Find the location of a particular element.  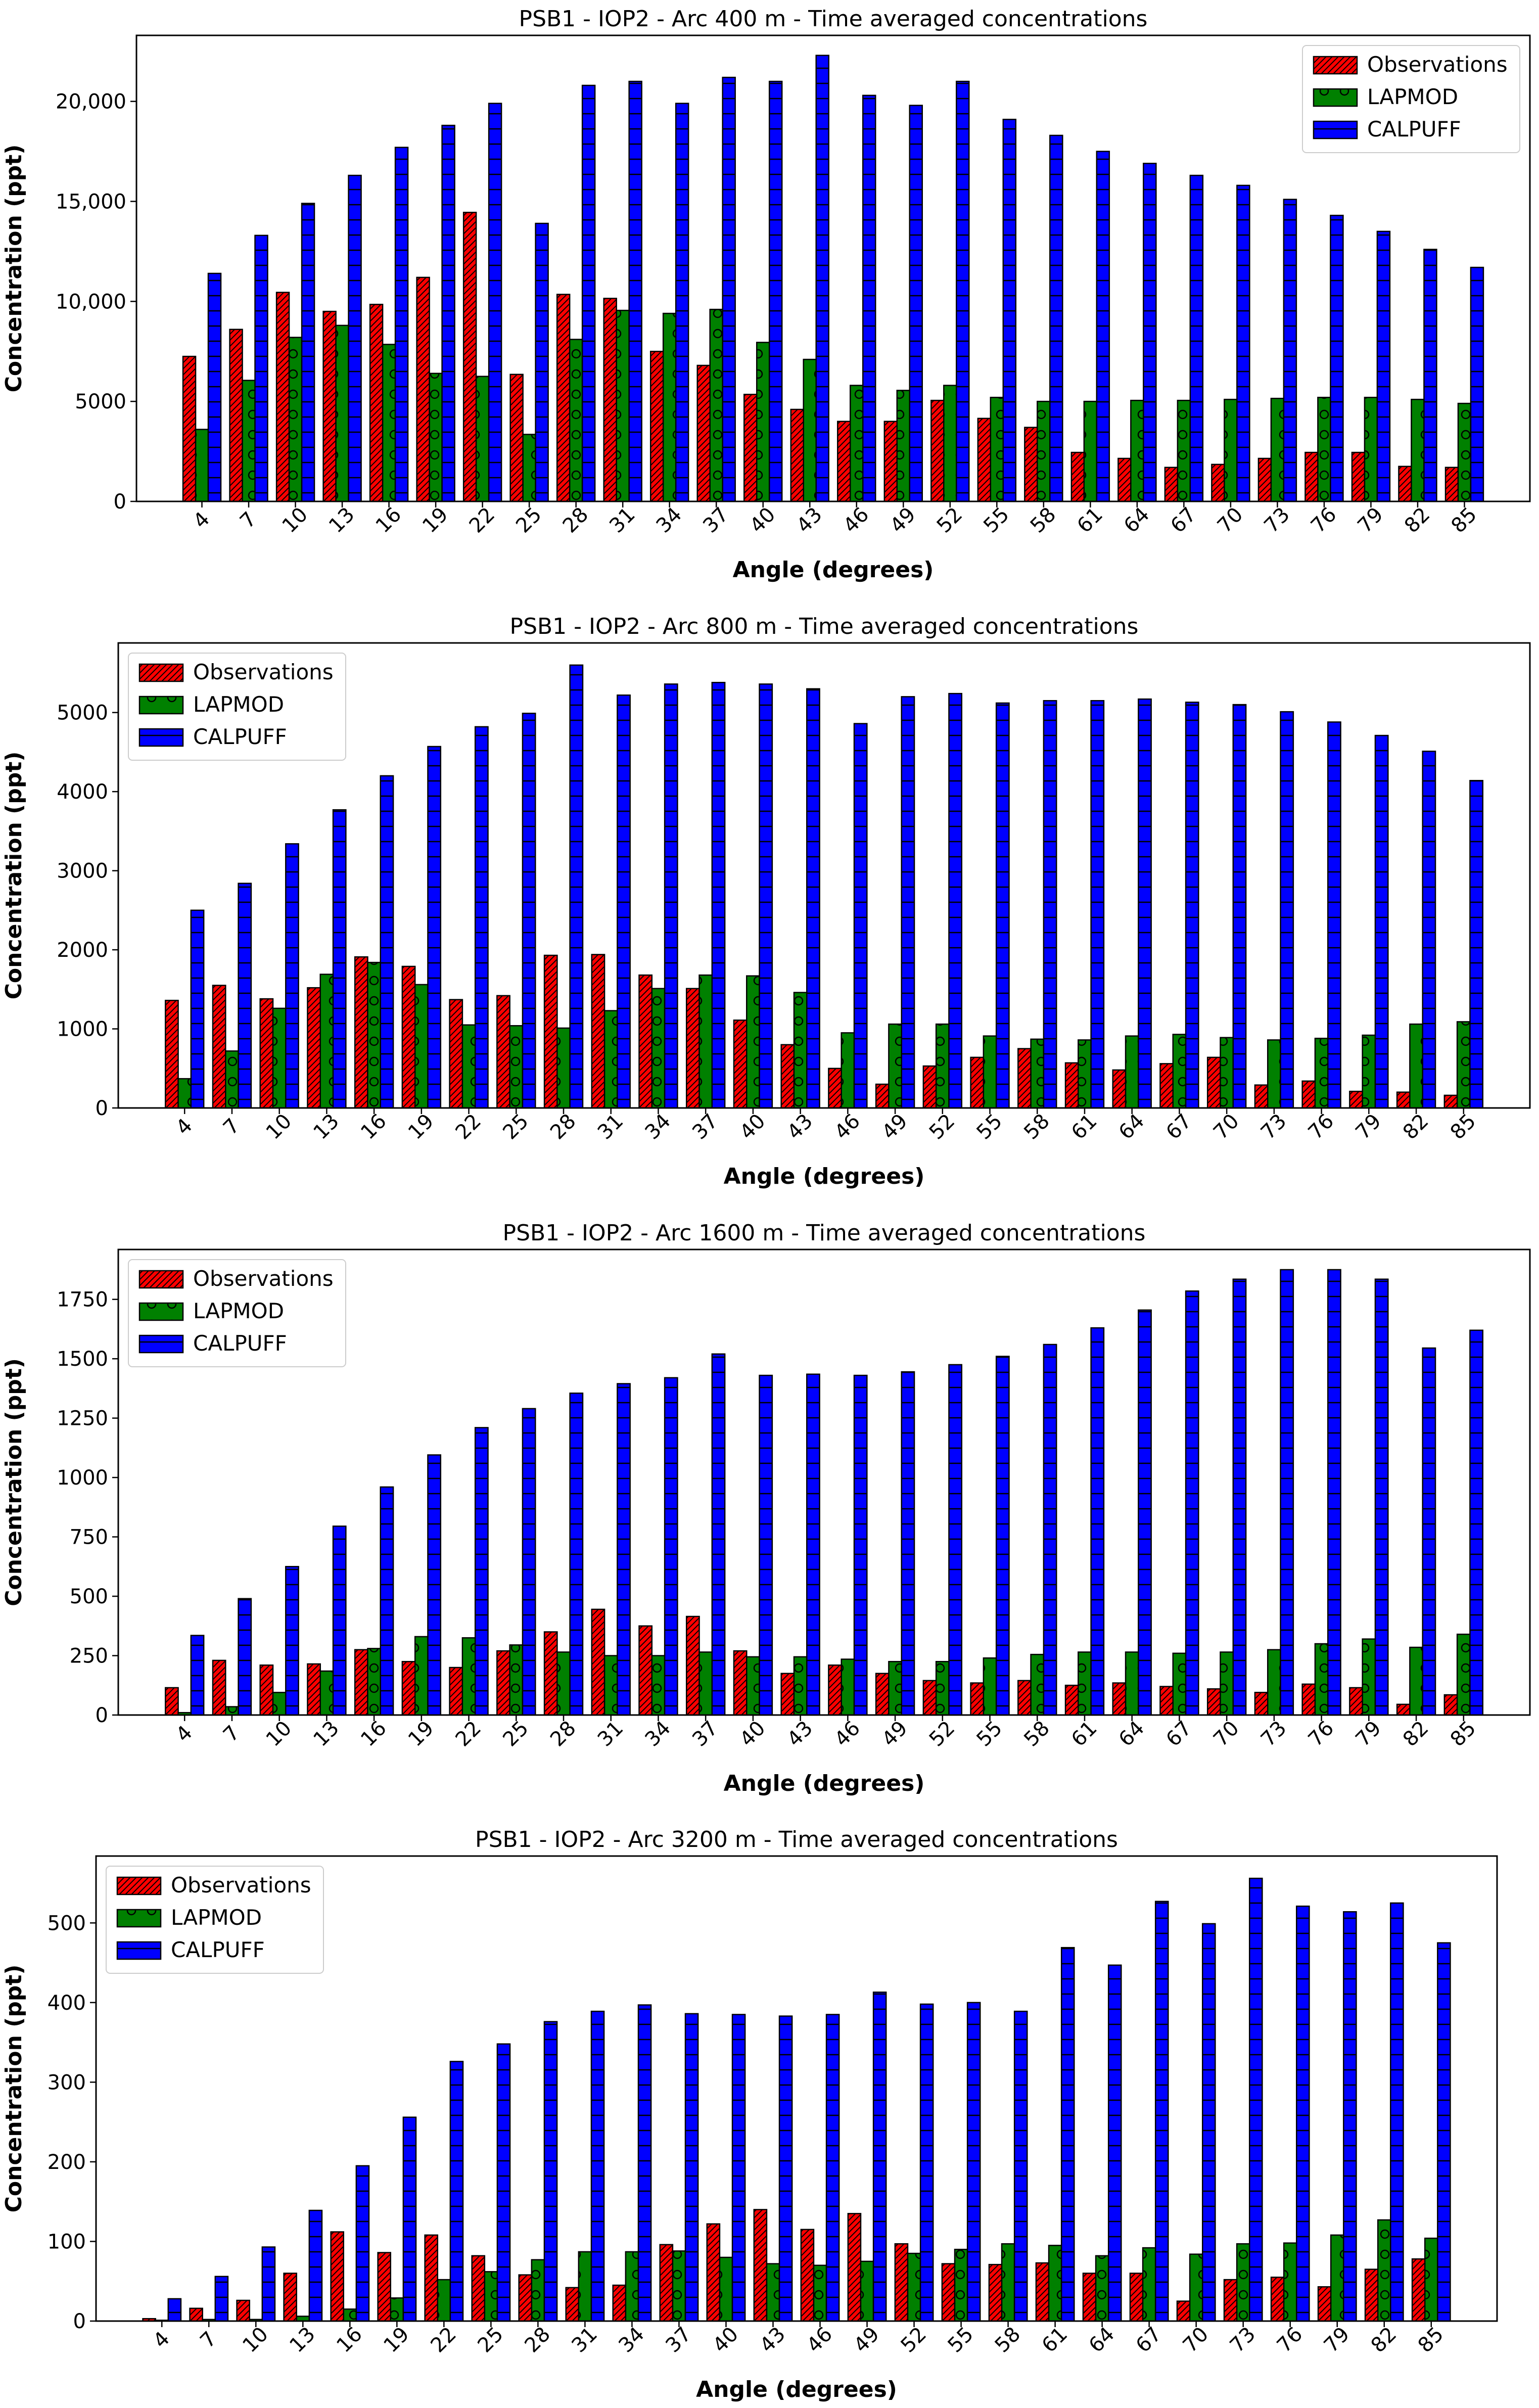

series-lapmod is located at coordinates (796, 2271).